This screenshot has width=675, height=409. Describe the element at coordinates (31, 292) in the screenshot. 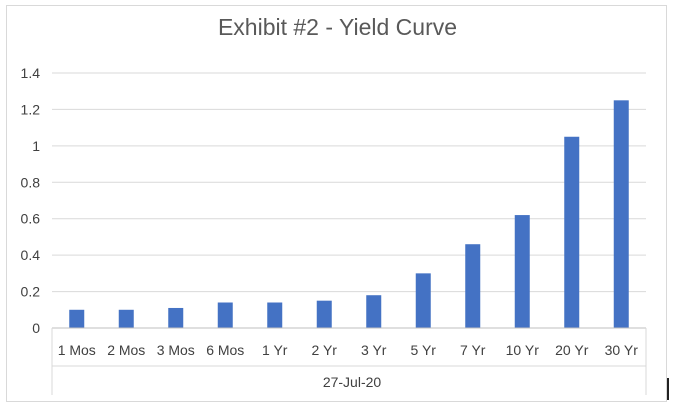

I see `y-tick-label: 0.2` at that location.